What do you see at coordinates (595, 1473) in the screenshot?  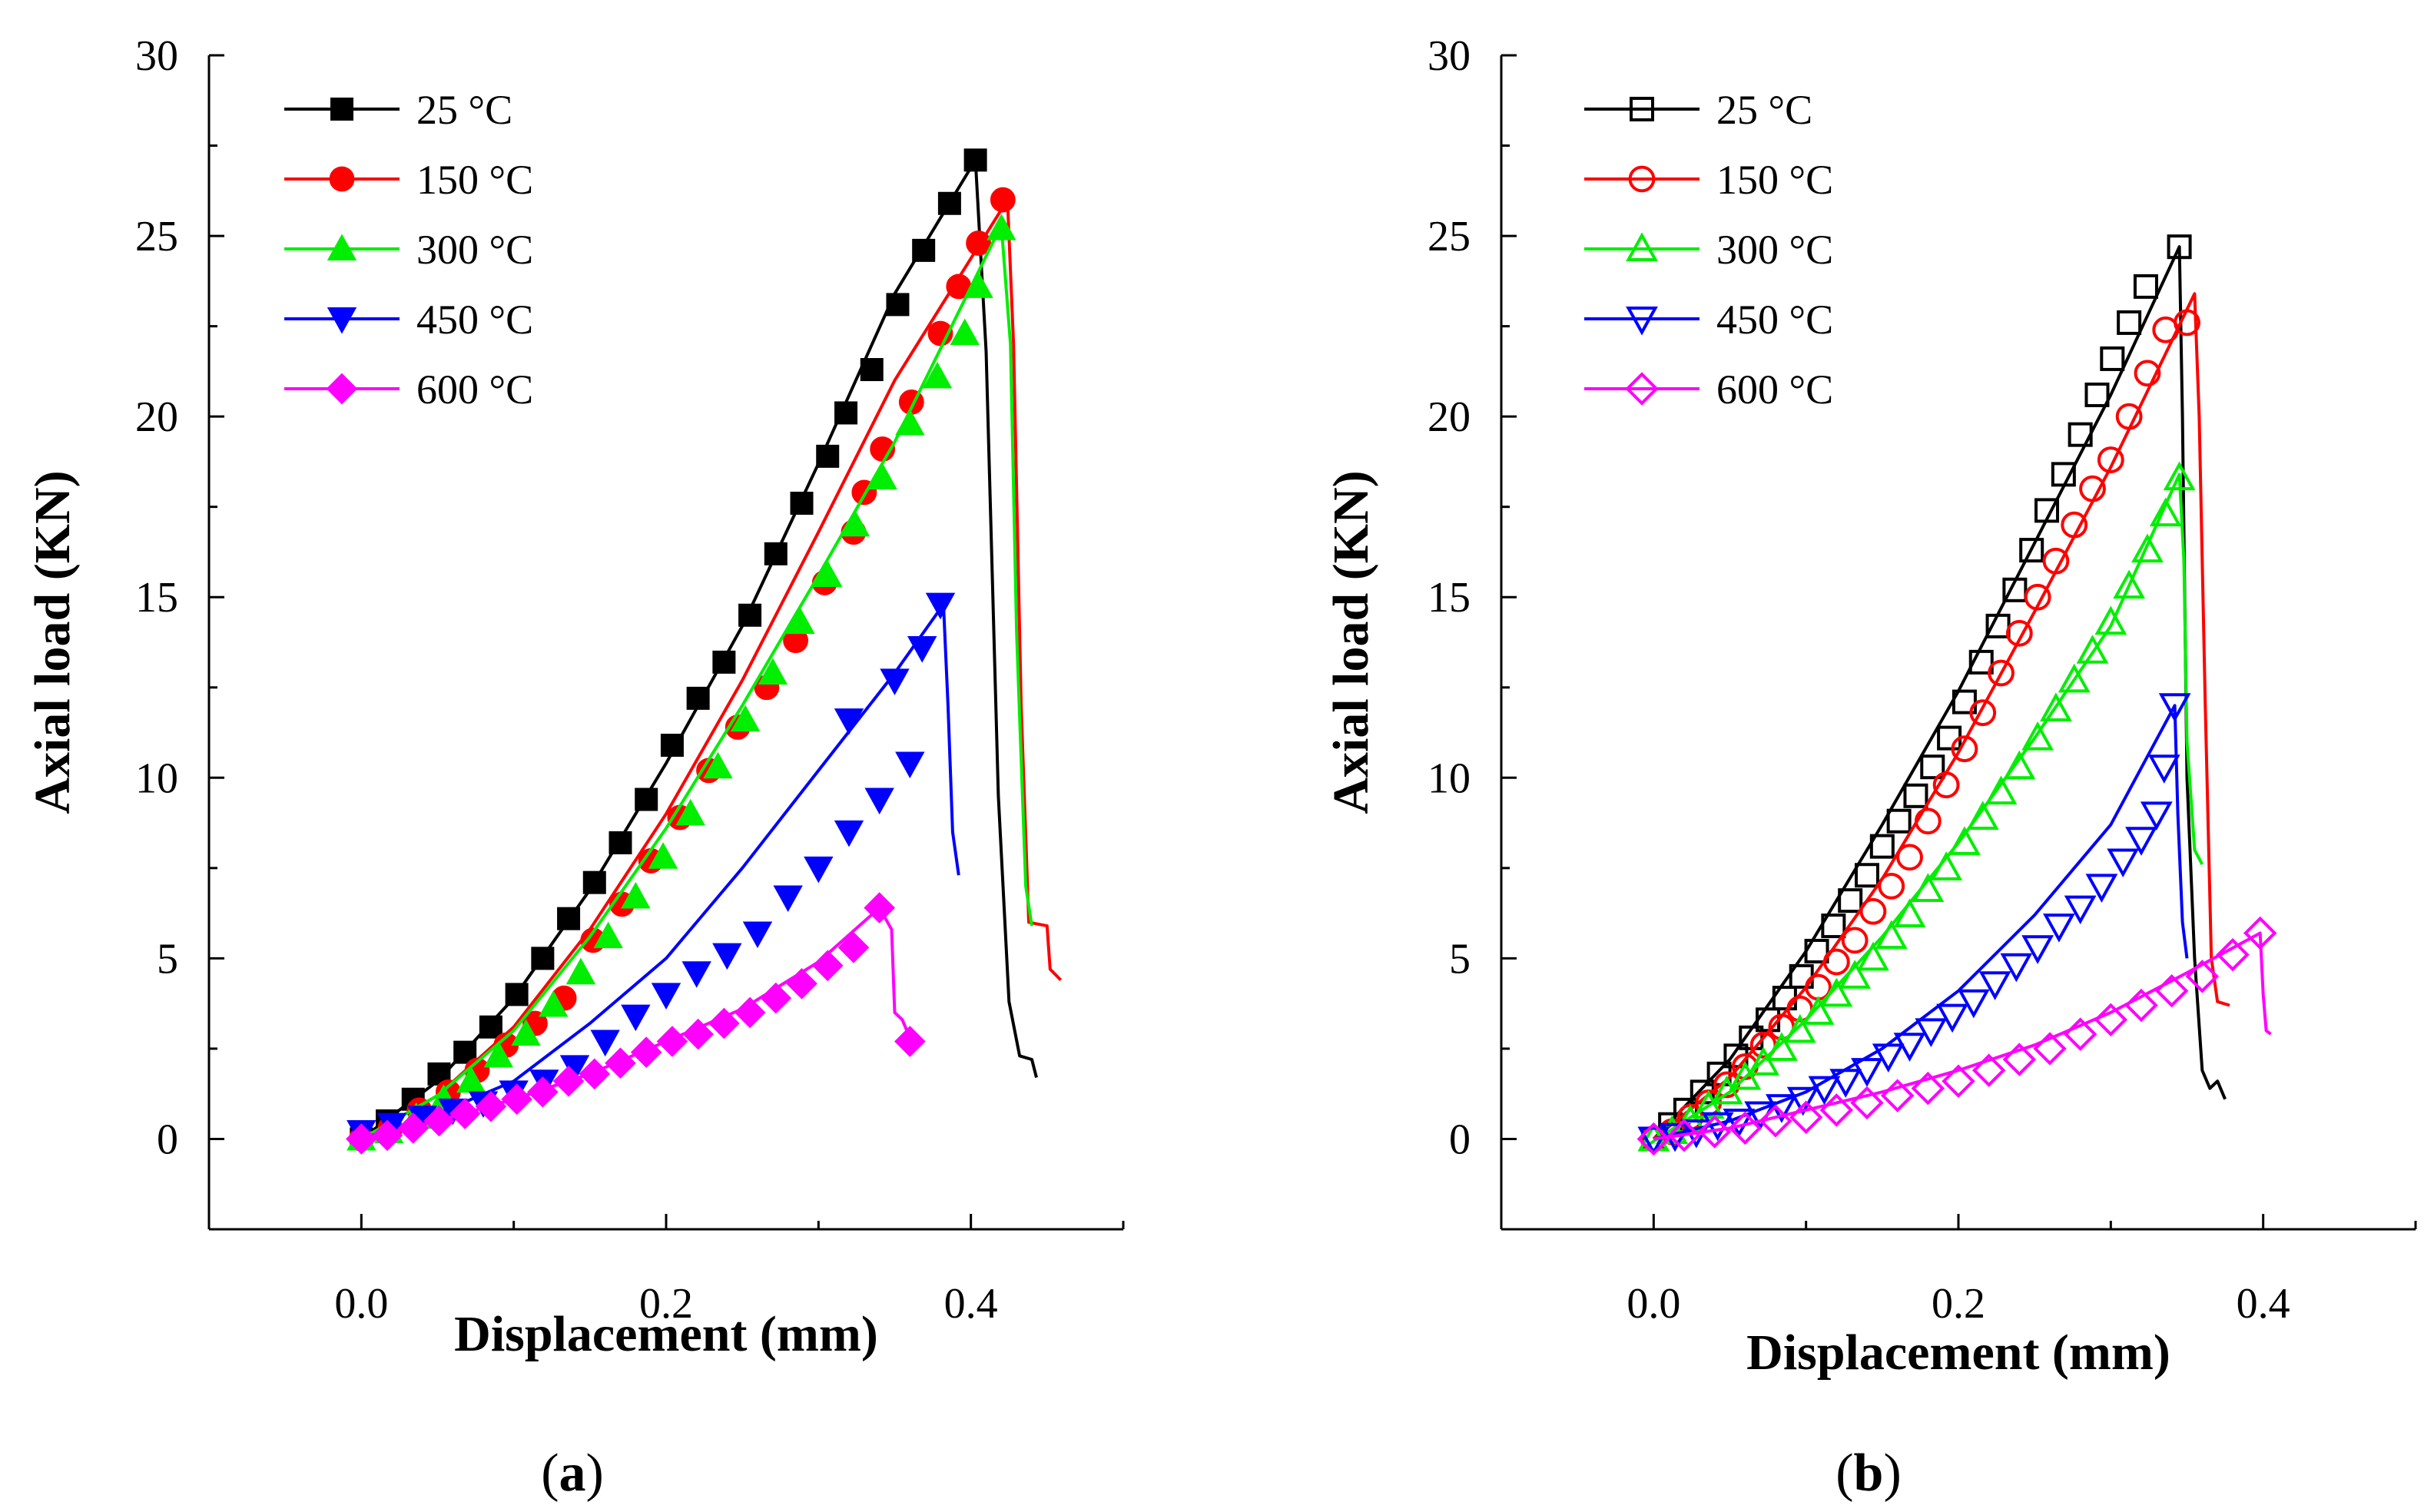 I see `caption-paren-close: )` at bounding box center [595, 1473].